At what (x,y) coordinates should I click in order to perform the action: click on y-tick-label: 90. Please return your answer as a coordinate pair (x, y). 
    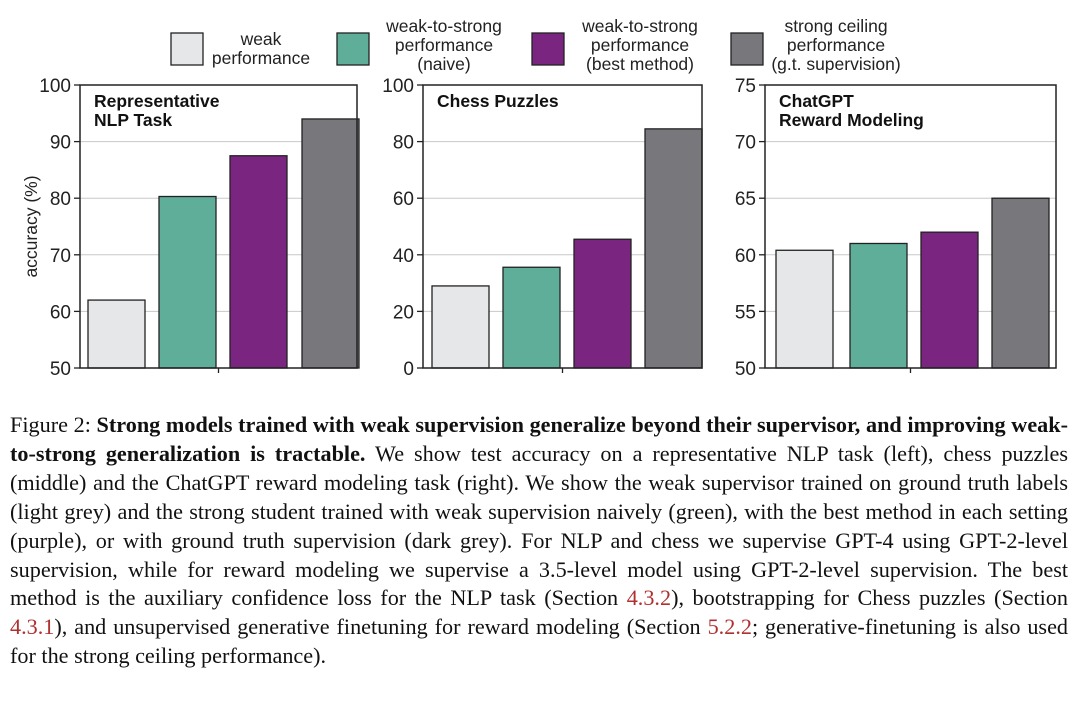
    Looking at the image, I should click on (60, 143).